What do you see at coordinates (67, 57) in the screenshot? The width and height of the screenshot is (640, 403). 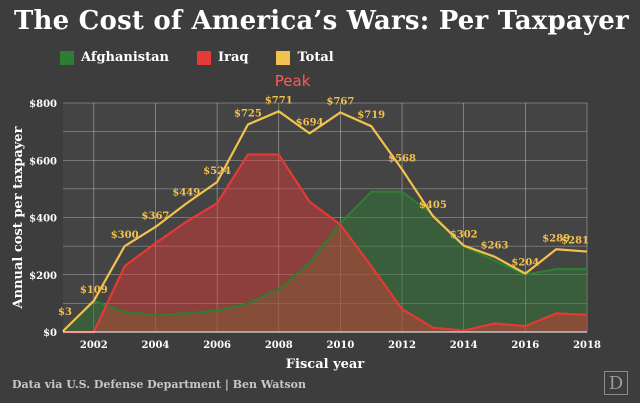 I see `legend-swatch-afghanistan` at bounding box center [67, 57].